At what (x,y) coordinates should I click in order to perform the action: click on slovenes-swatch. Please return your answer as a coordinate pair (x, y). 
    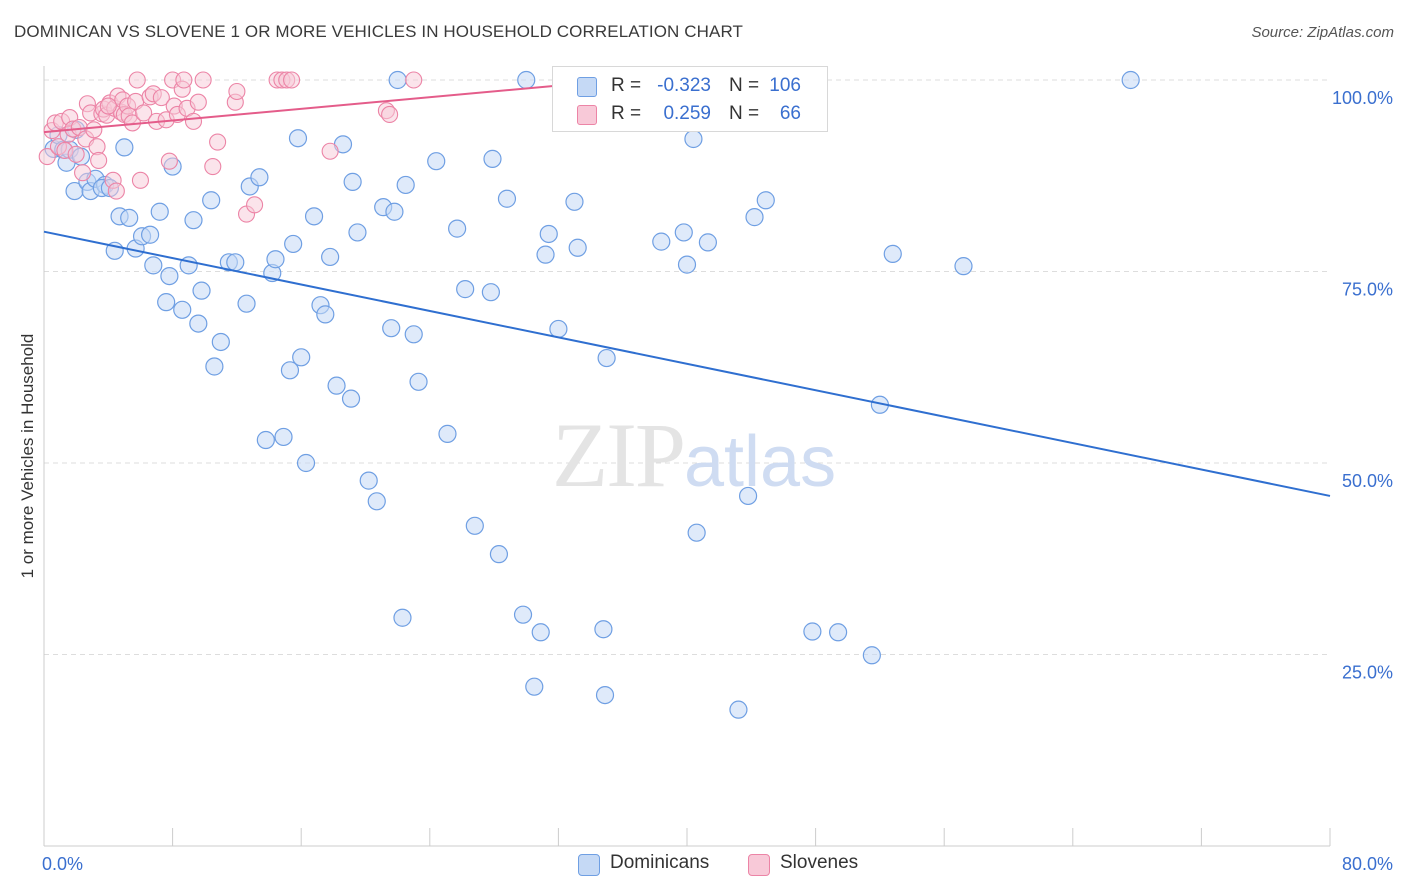
    Looking at the image, I should click on (587, 115).